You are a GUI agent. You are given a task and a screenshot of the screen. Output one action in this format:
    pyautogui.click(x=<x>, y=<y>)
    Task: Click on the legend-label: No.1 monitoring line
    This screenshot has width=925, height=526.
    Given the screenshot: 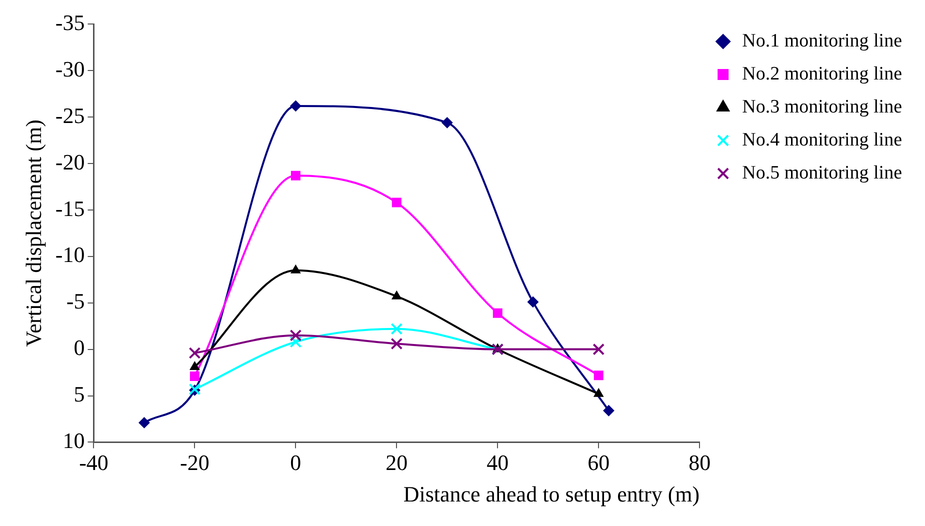 What is the action you would take?
    pyautogui.click(x=822, y=41)
    